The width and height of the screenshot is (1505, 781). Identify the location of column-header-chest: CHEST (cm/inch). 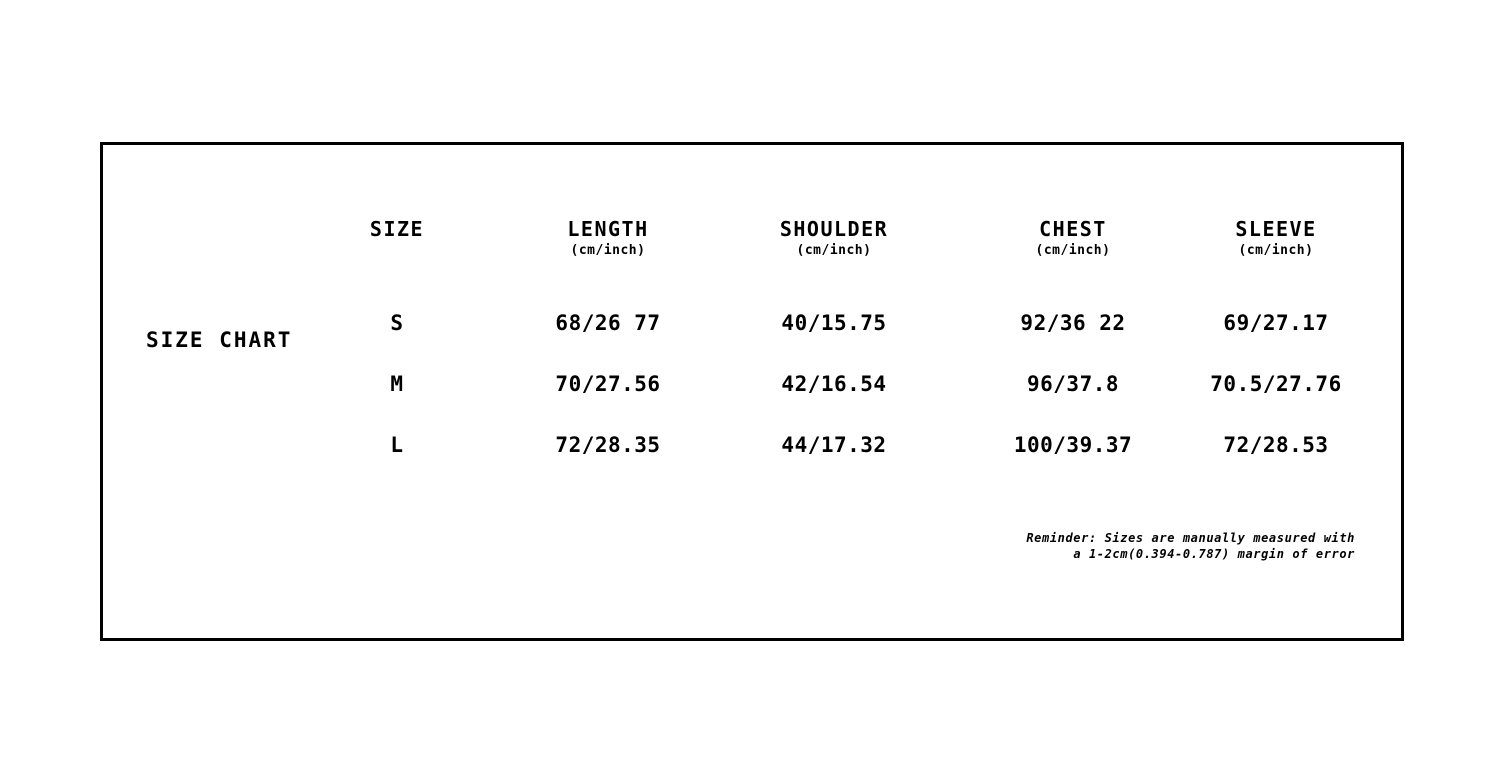
(1073, 237).